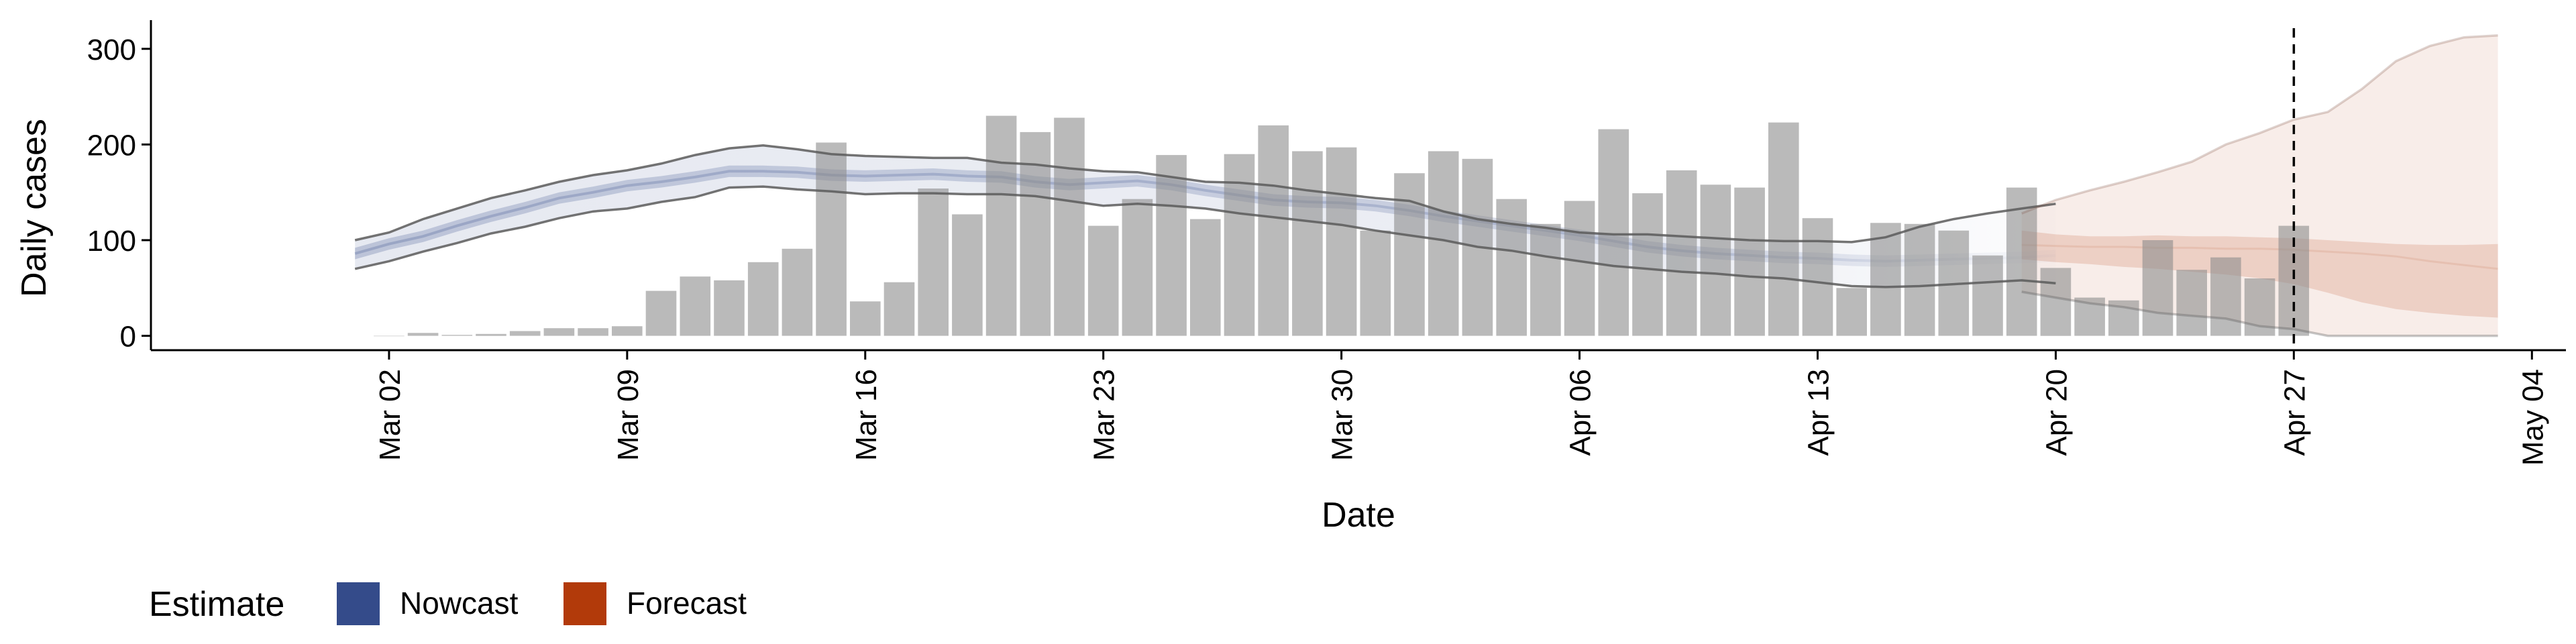  Describe the element at coordinates (111, 145) in the screenshot. I see `y-tick-label: 200` at that location.